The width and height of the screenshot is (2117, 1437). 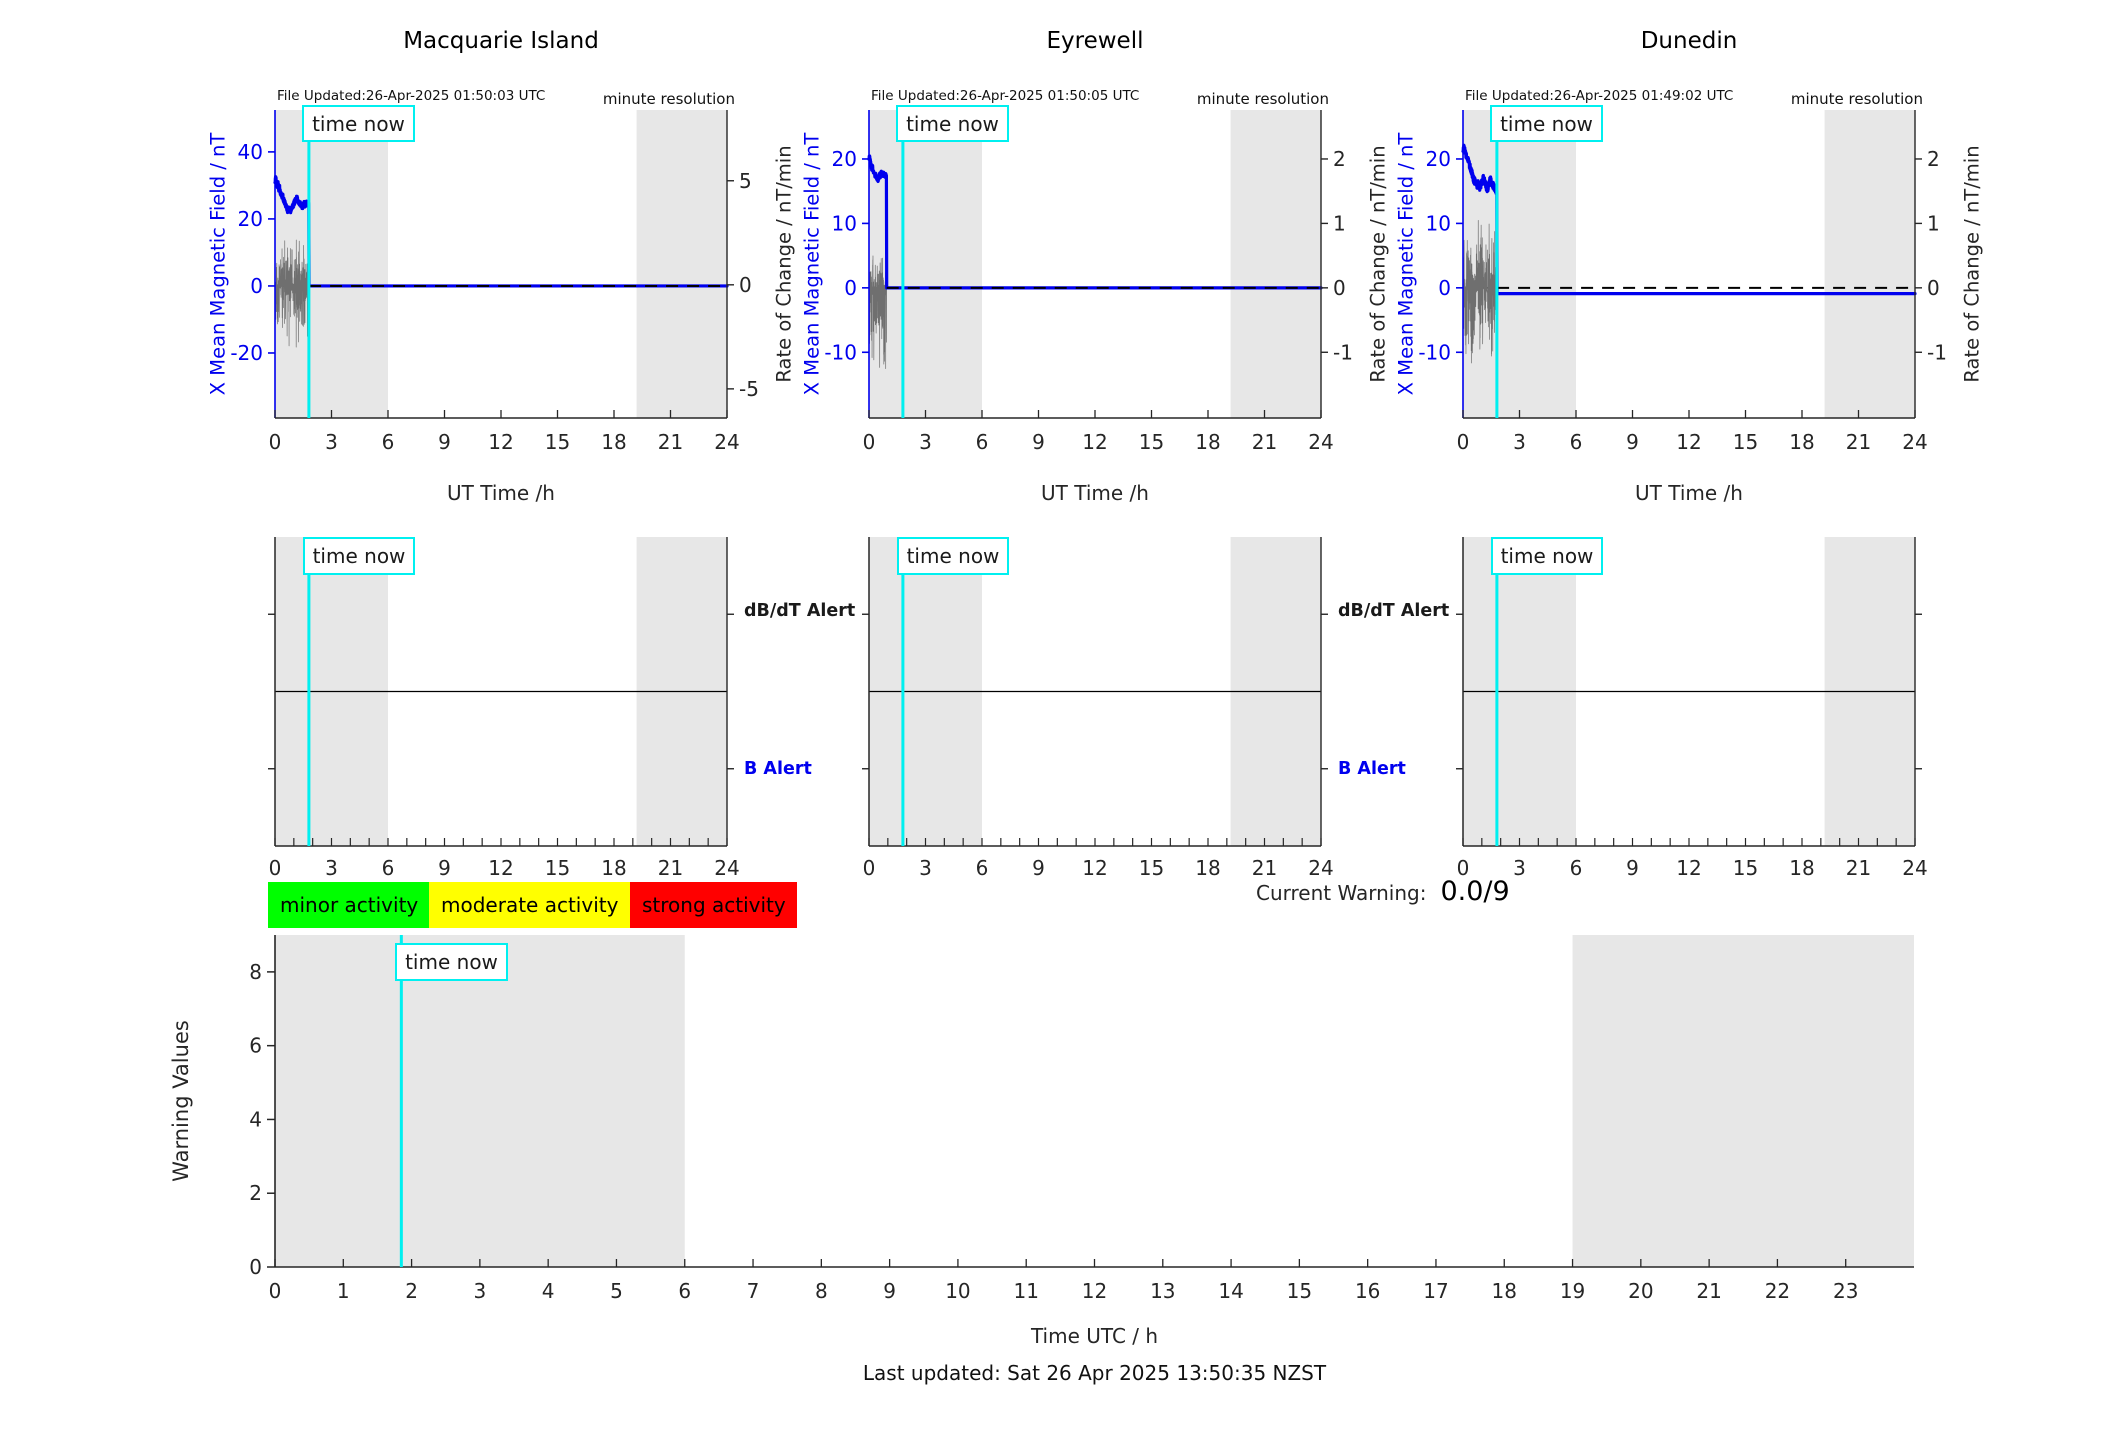 I want to click on x-tick-label: 1, so click(x=343, y=1291).